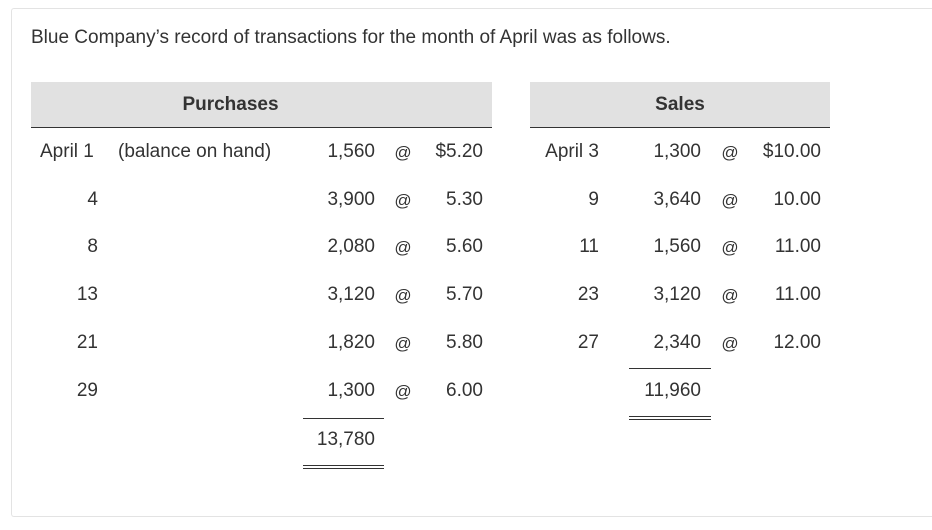  I want to click on purchase-date: 29, so click(87, 390).